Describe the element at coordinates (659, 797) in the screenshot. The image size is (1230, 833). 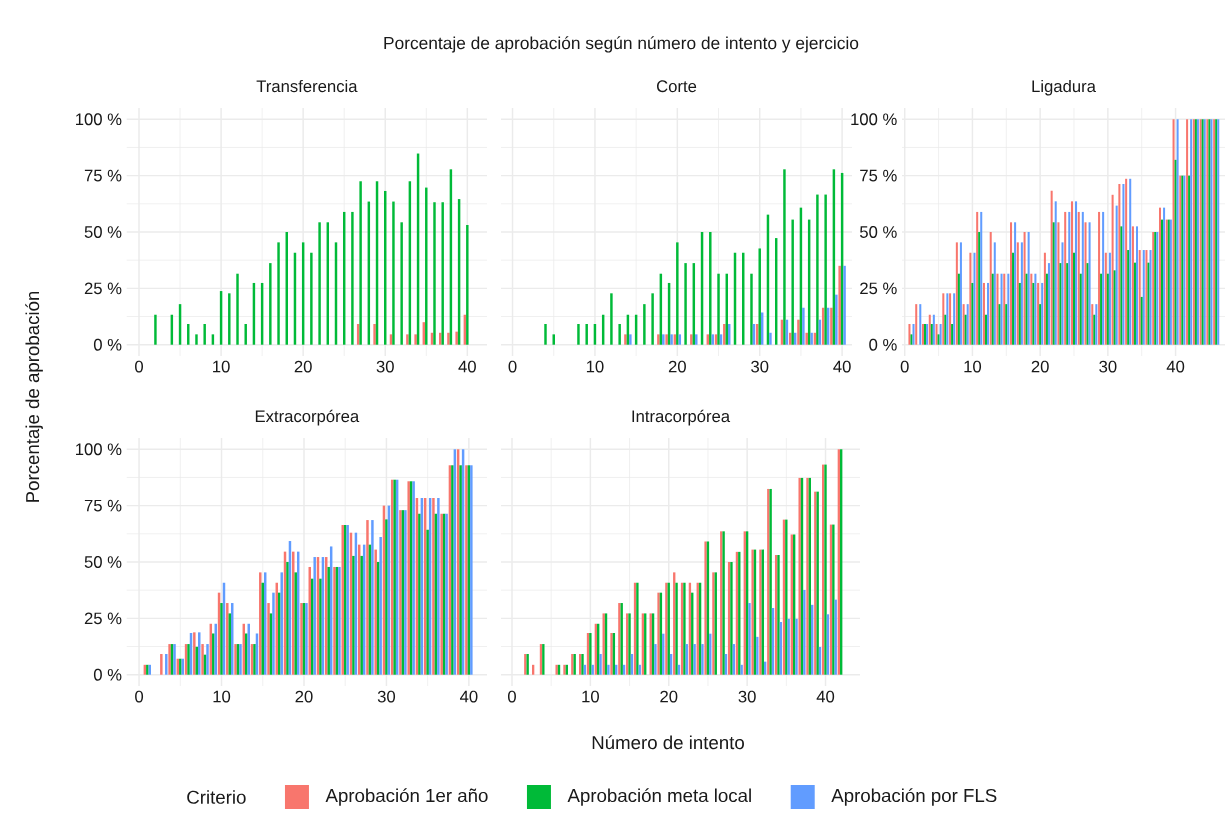
I see `legend-label: Aprobación meta local` at that location.